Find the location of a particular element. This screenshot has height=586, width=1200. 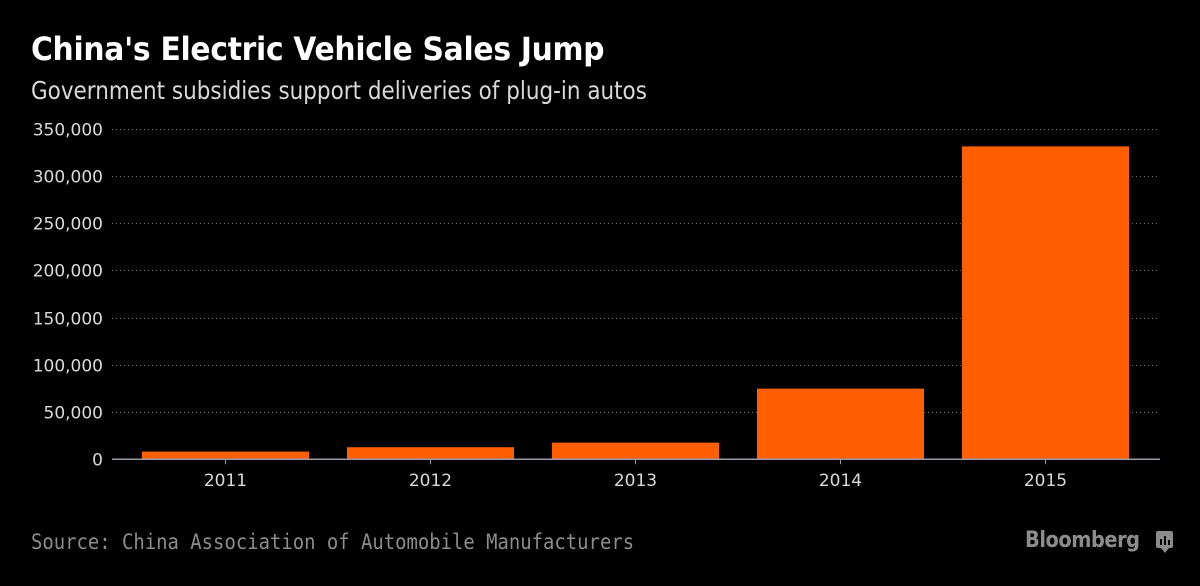

x-axis-ticks: 2011 2012 2013 2014 2015 is located at coordinates (635, 481).